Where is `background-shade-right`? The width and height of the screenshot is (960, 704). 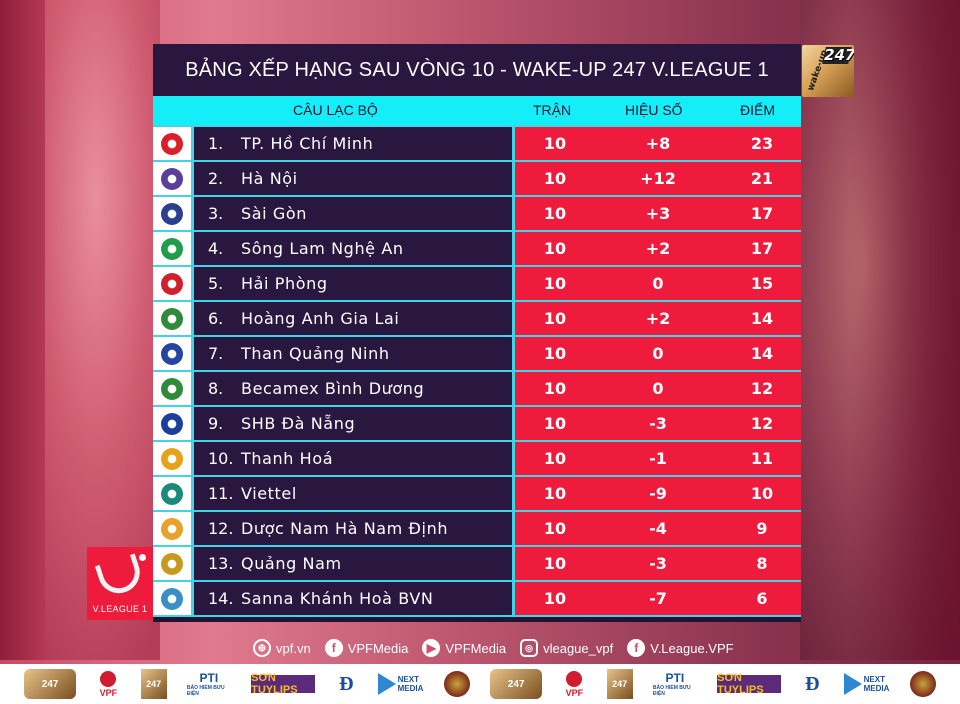
background-shade-right is located at coordinates (905, 330).